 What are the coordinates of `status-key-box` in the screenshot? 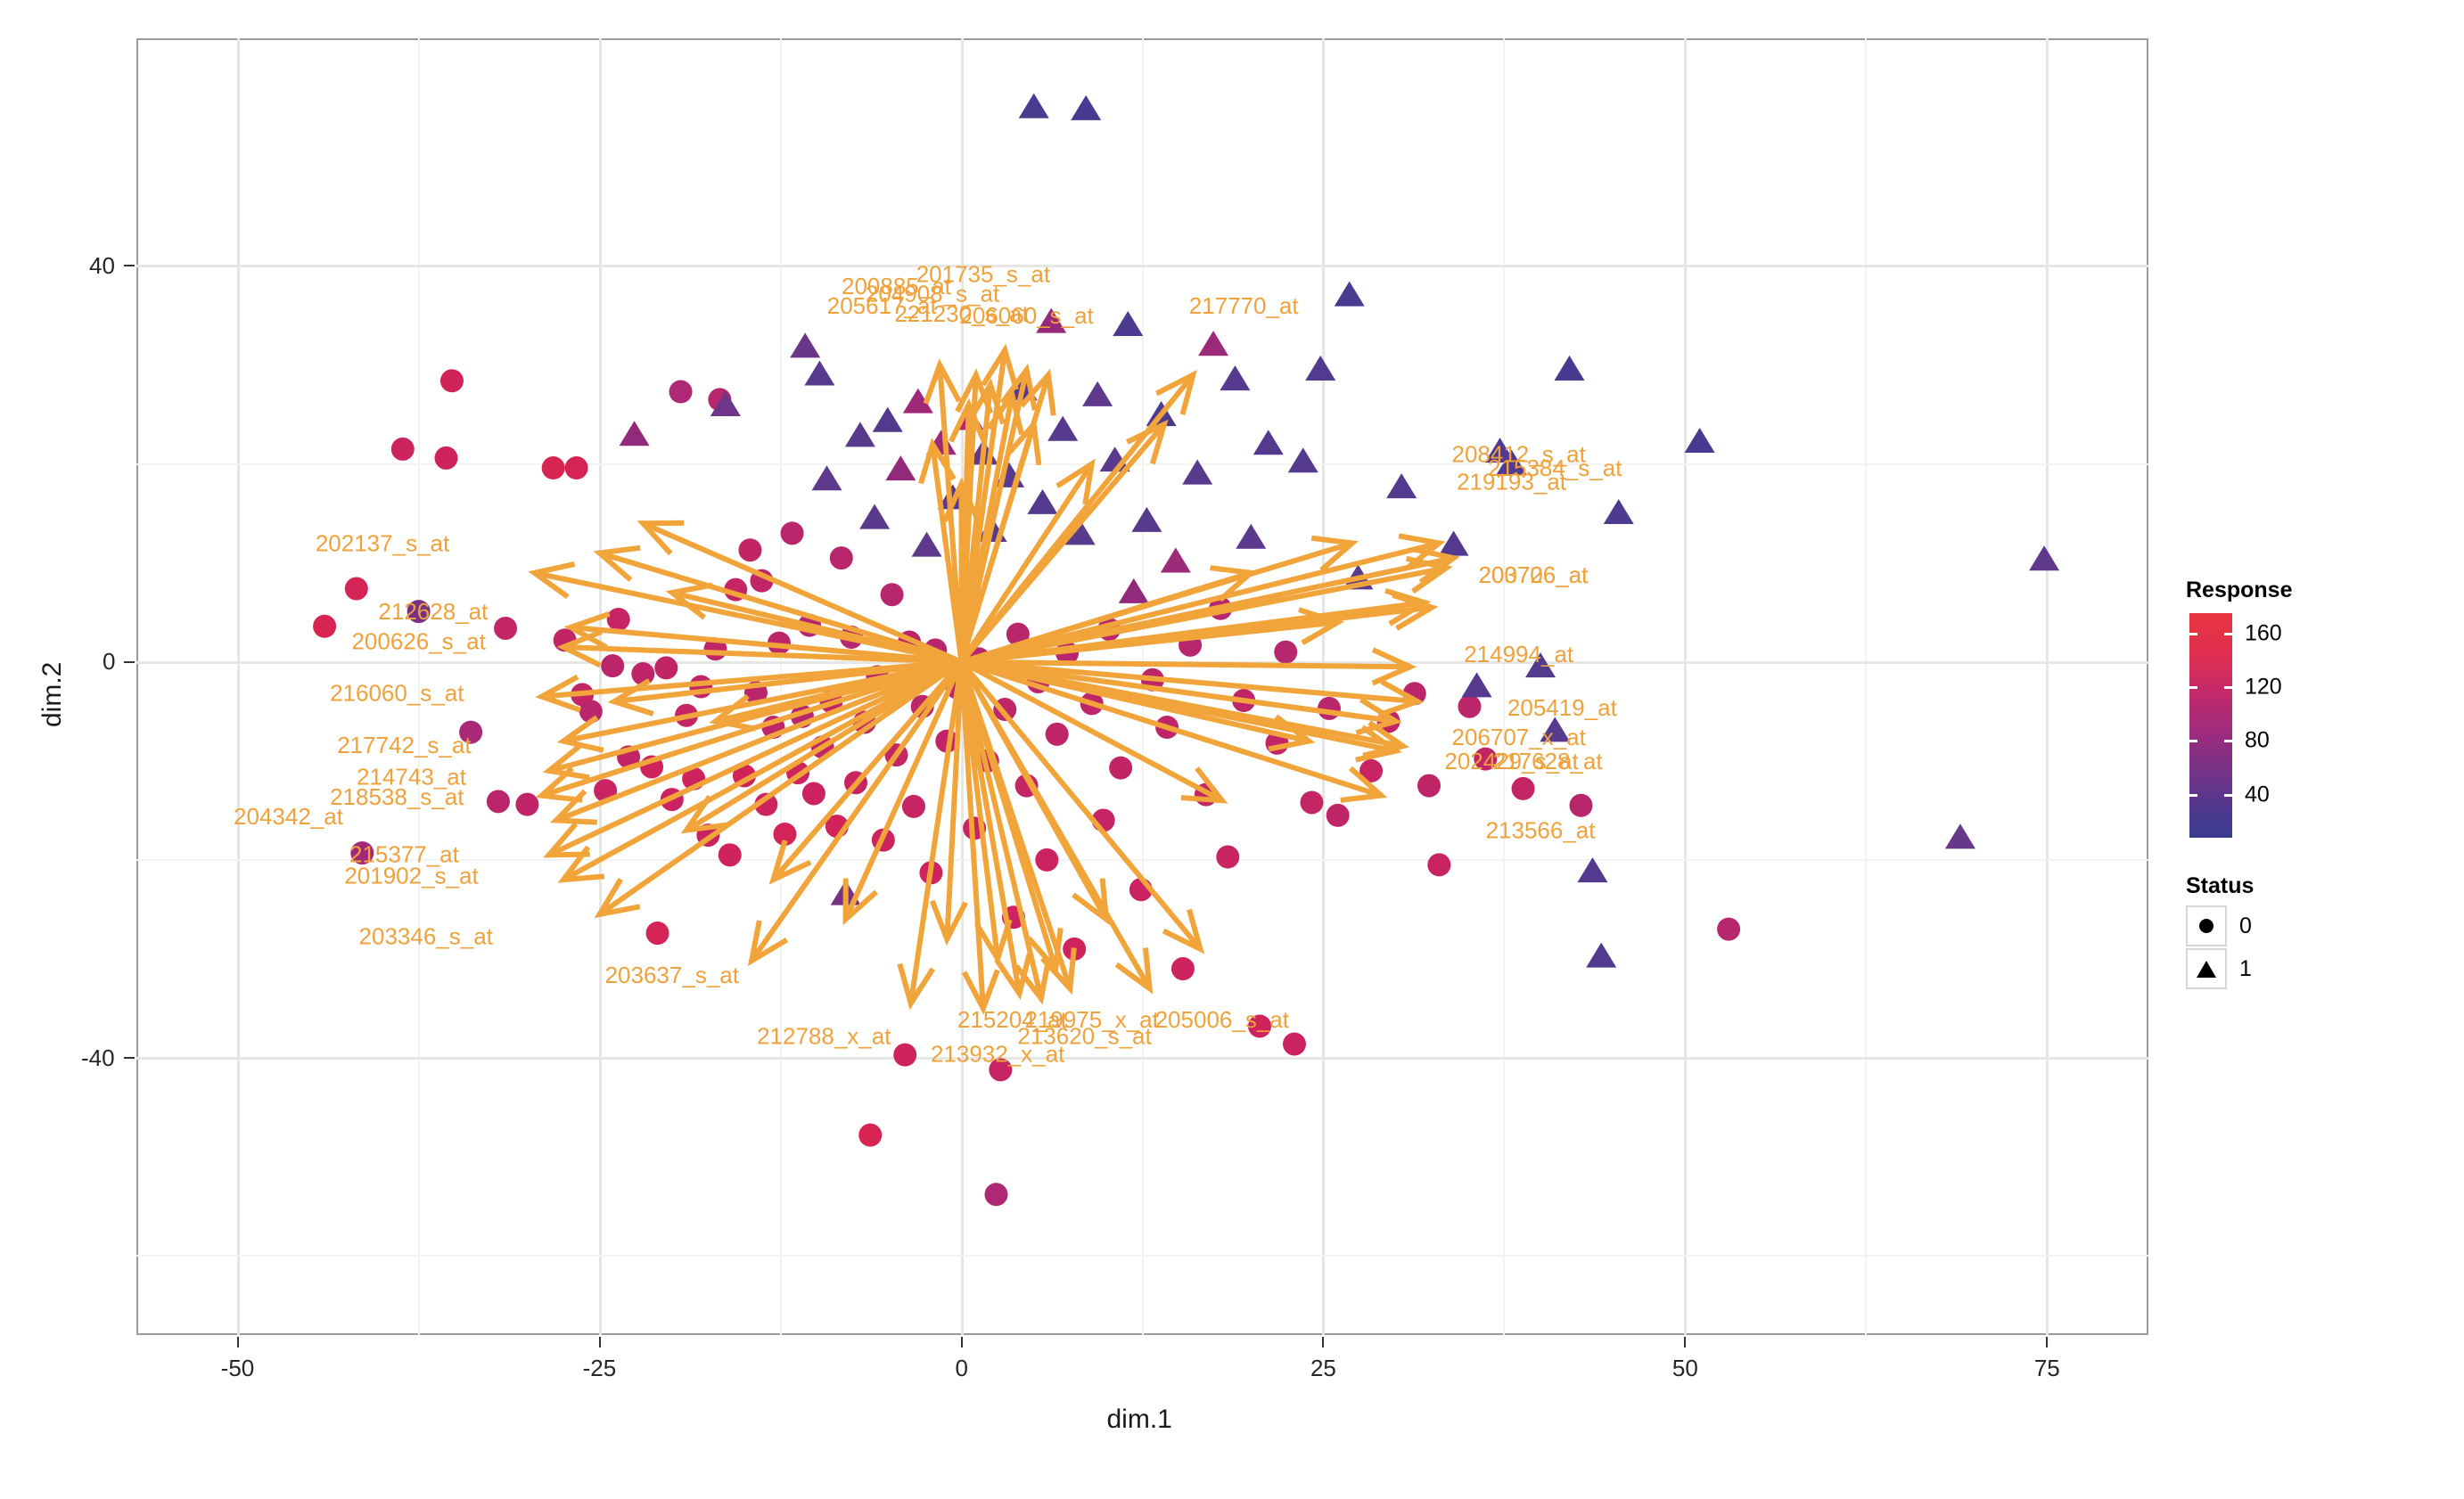 It's located at (2206, 968).